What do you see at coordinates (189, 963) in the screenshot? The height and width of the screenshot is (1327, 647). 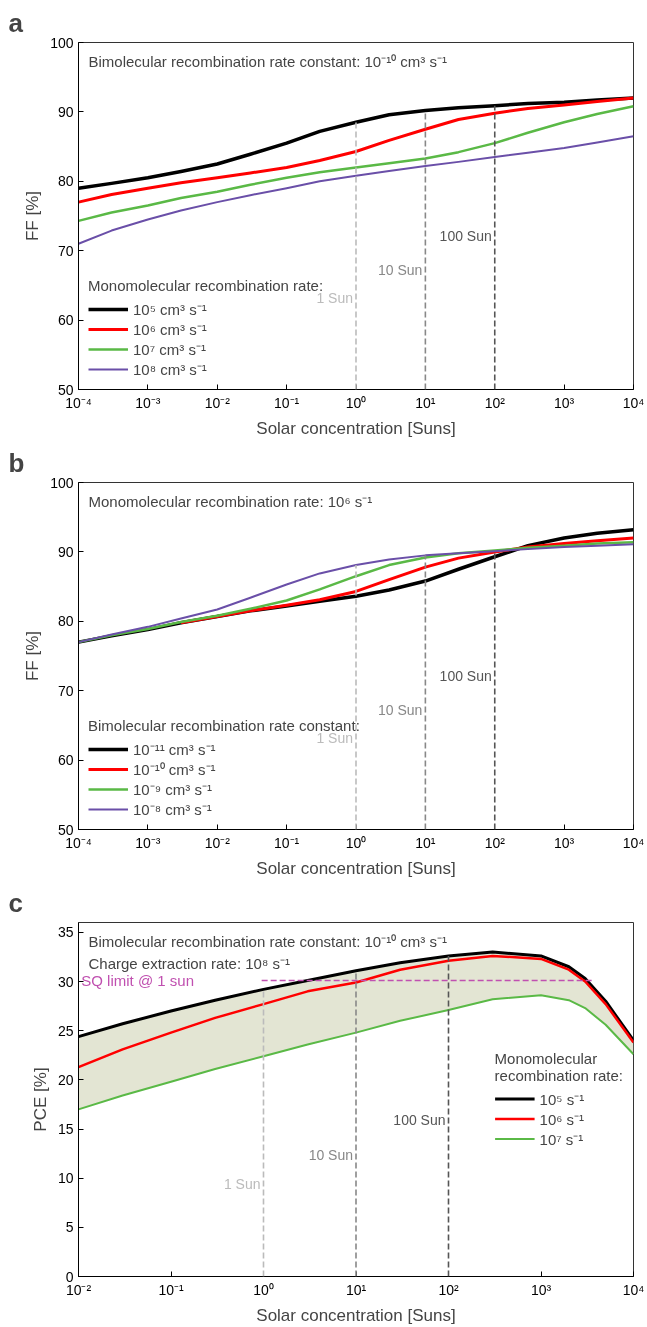 I see `annotation: Charge extraction rate: 10⁸ s⁻¹` at bounding box center [189, 963].